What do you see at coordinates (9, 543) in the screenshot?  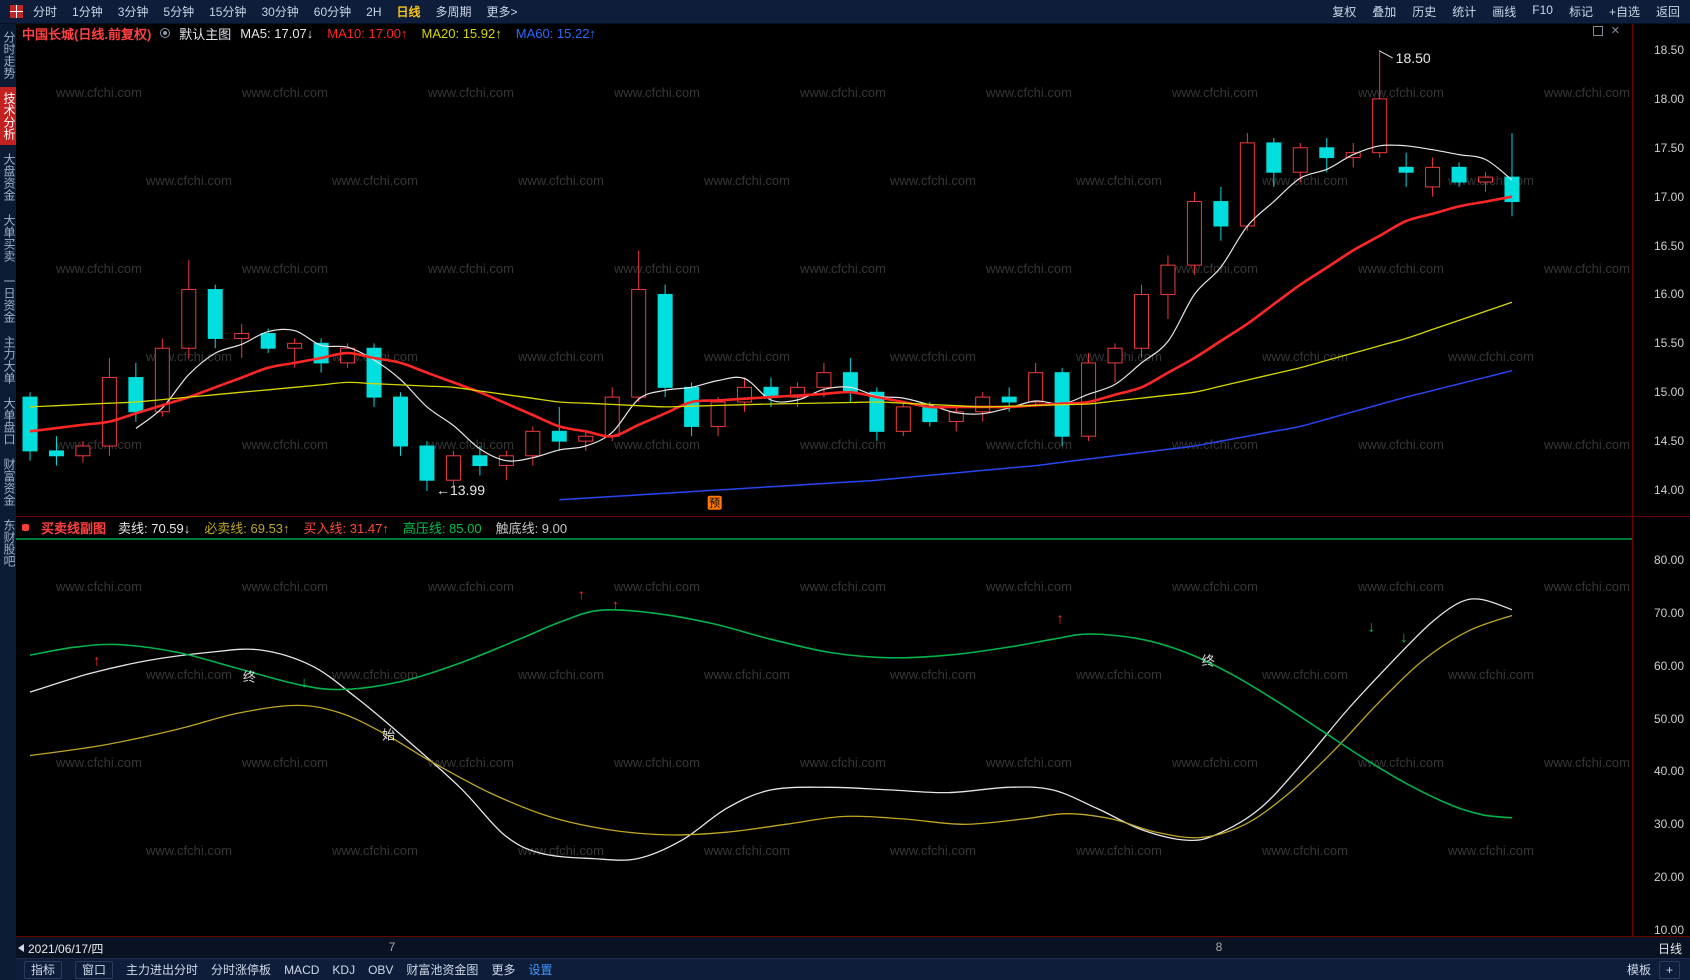 I see `sidebar-item: 东财股吧` at bounding box center [9, 543].